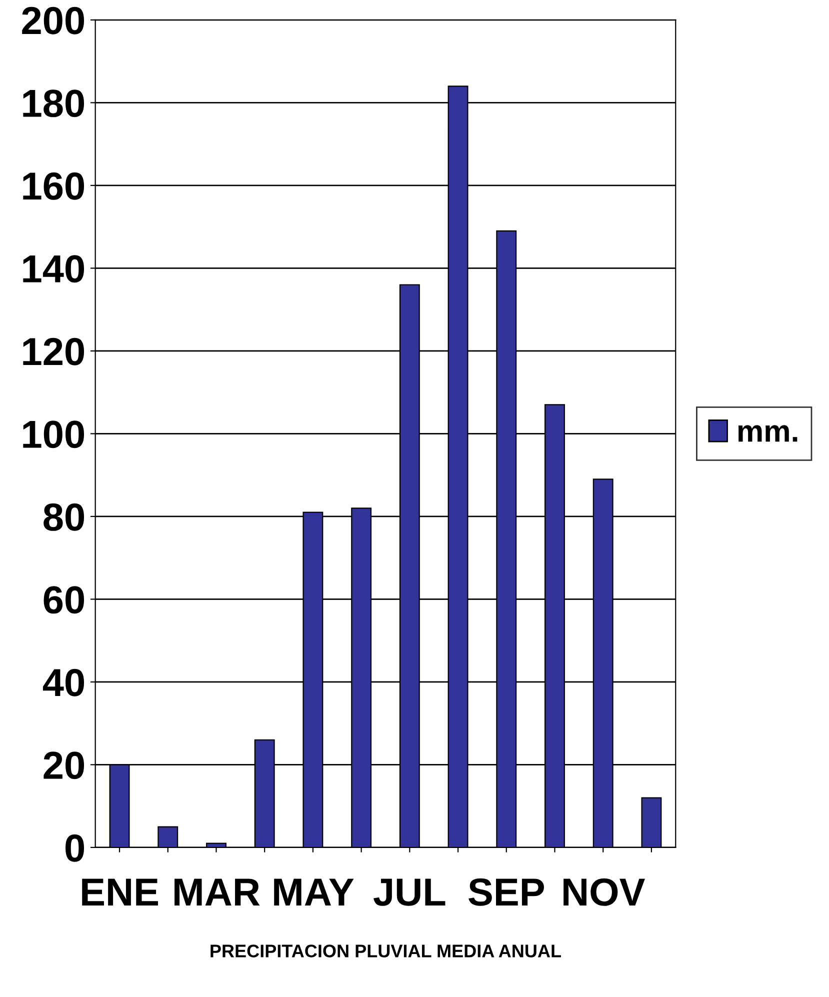 This screenshot has width=829, height=997. I want to click on y-tick-label: 120, so click(53, 352).